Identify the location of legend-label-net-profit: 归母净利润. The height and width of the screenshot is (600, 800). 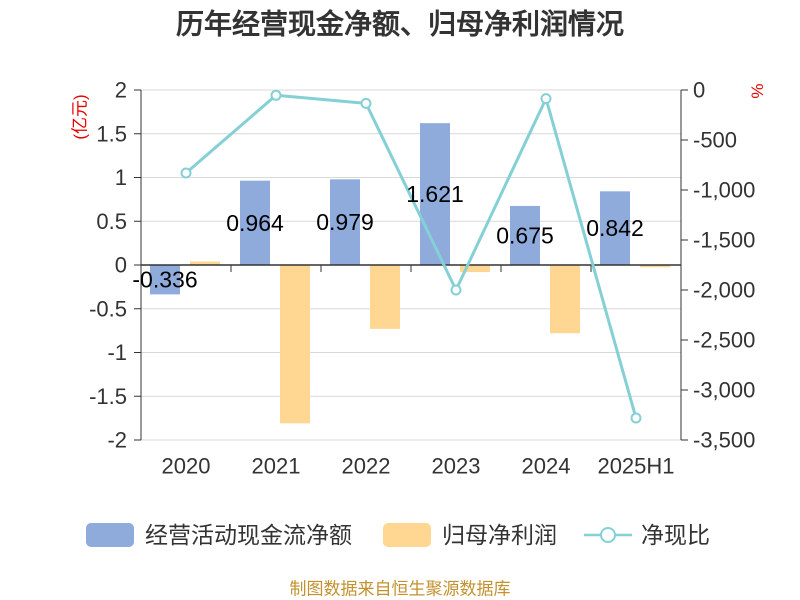
(499, 535).